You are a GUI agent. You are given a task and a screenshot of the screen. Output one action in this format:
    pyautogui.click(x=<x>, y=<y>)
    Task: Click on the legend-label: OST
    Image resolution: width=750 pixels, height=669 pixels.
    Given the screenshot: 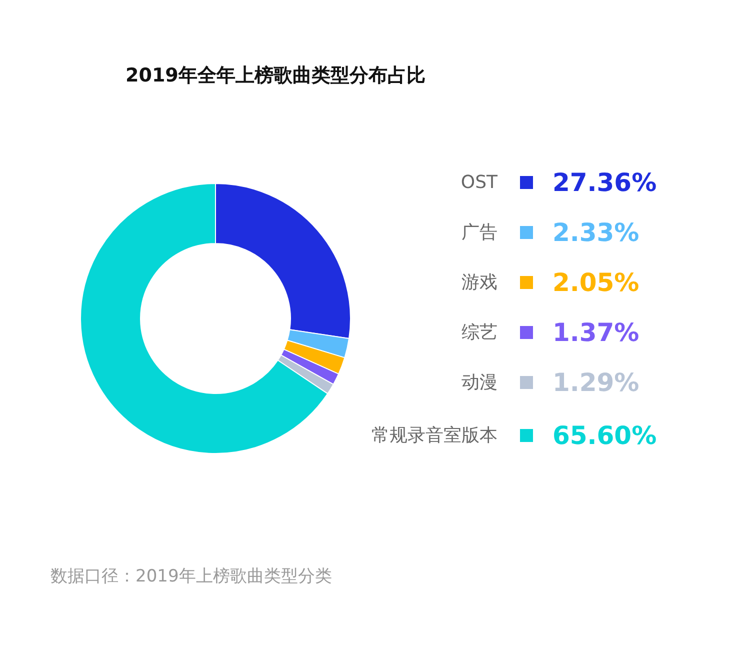 What is the action you would take?
    pyautogui.click(x=479, y=182)
    